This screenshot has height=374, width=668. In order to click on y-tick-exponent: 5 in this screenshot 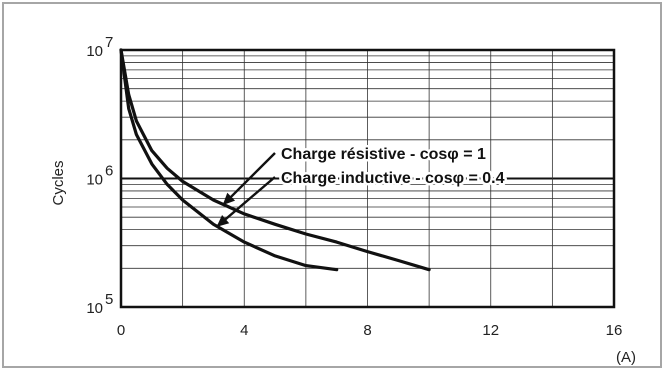, I will do `click(109, 299)`.